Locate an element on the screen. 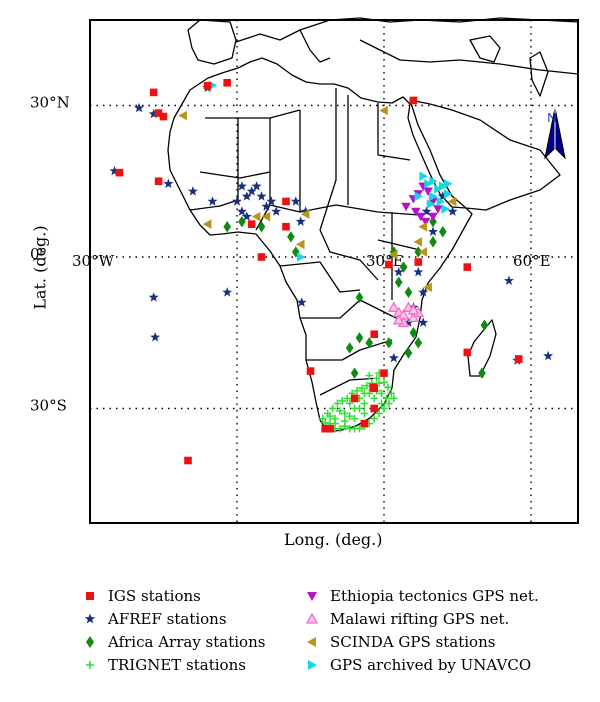 The image size is (600, 702). x-axis-title: Long. (deg.) is located at coordinates (333, 539).